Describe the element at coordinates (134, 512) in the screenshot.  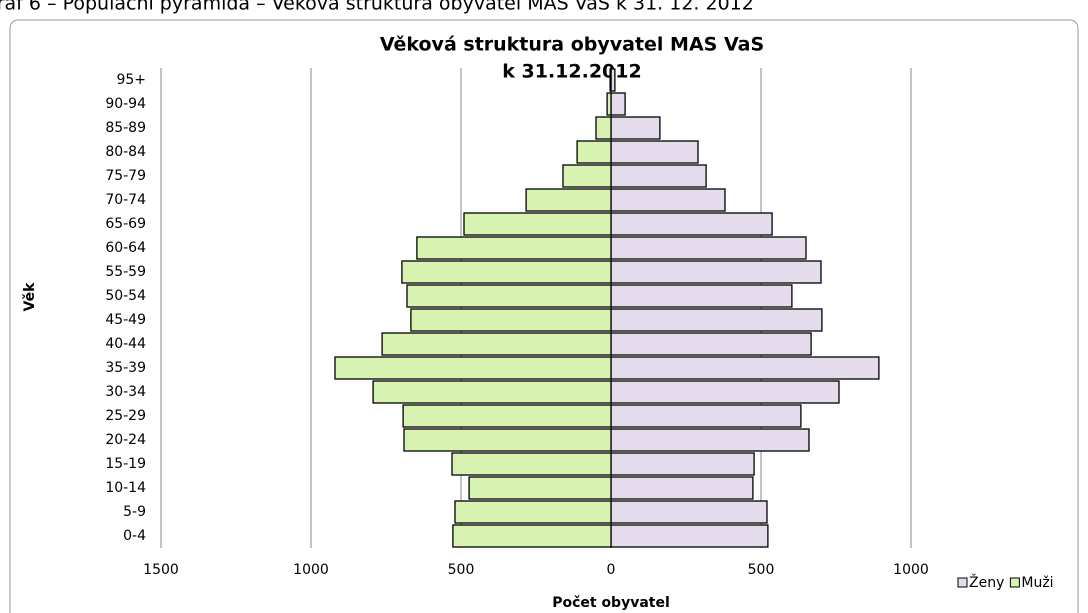
I see `y-tick-label: 5-9` at that location.